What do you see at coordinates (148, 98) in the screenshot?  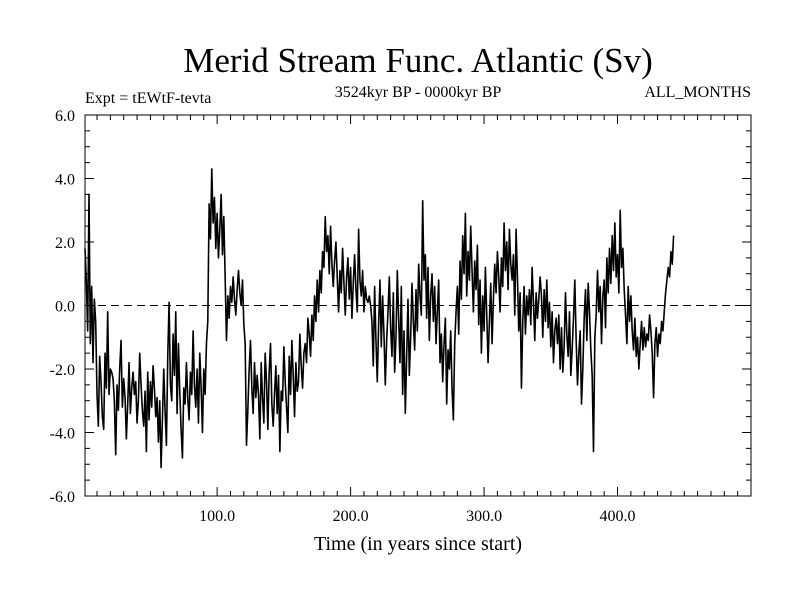 I see `chart-subtitle-left: Expt = tEWtF-tevta` at bounding box center [148, 98].